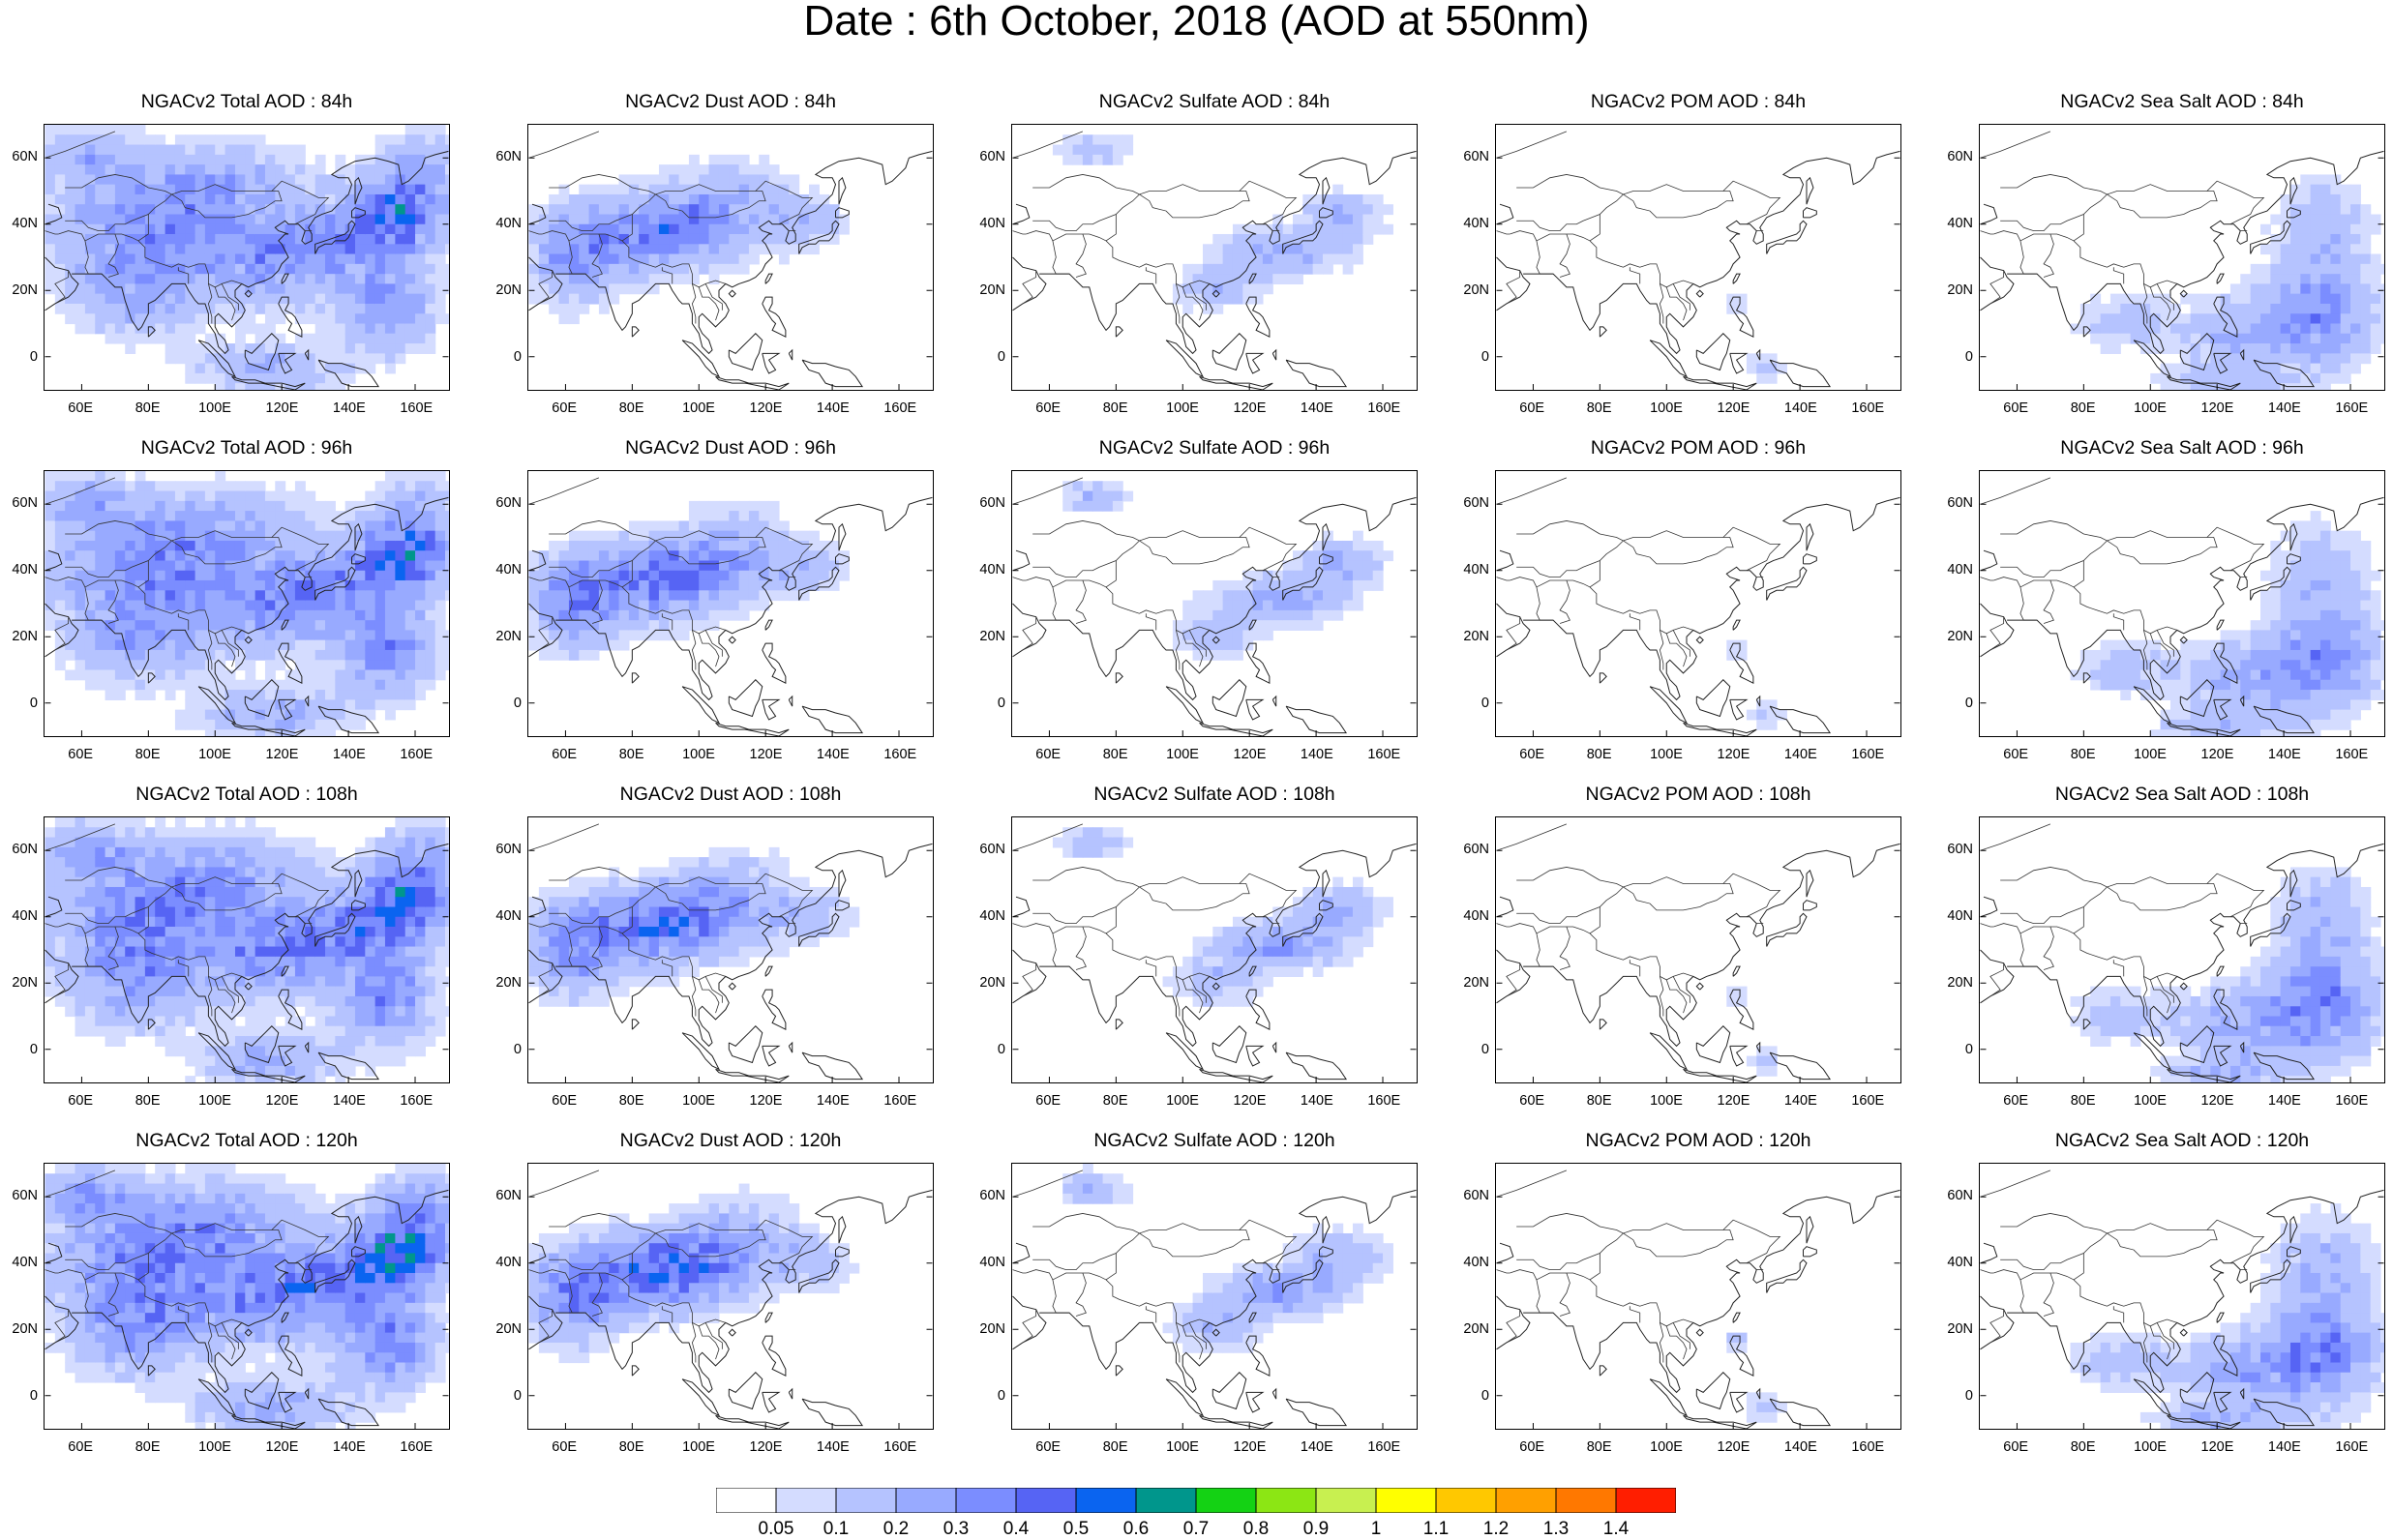 This screenshot has height=1540, width=2393. Describe the element at coordinates (1196, 1529) in the screenshot. I see `colorbar-label: 0.7` at that location.